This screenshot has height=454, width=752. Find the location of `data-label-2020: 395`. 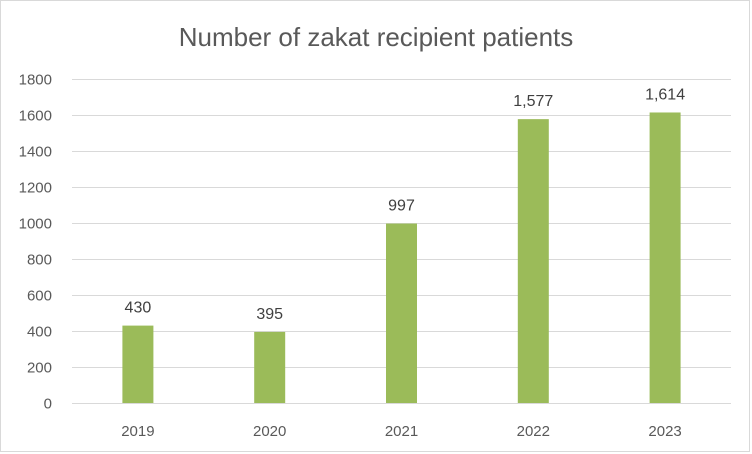

data-label-2020: 395 is located at coordinates (269, 314).